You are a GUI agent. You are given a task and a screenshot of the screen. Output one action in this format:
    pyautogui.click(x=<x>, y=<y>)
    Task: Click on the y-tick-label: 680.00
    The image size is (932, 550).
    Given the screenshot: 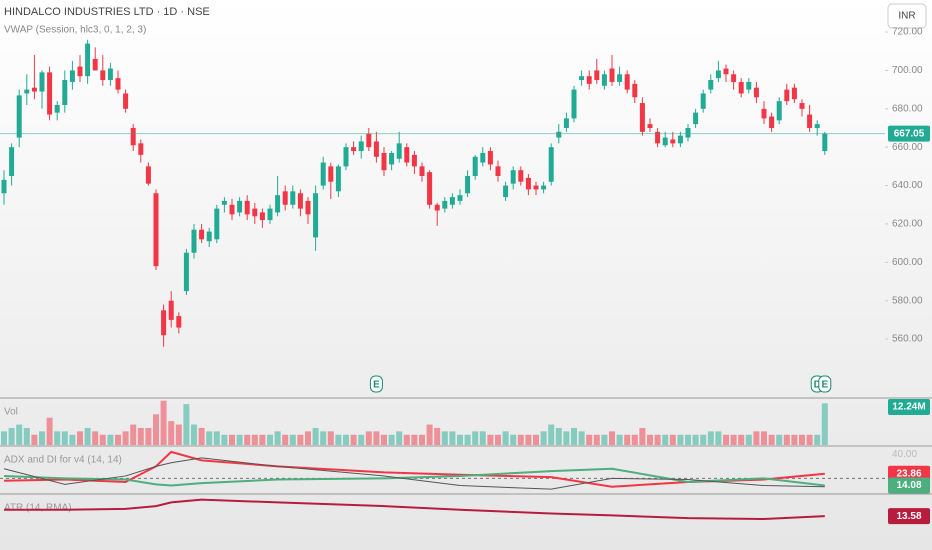 What is the action you would take?
    pyautogui.click(x=907, y=108)
    